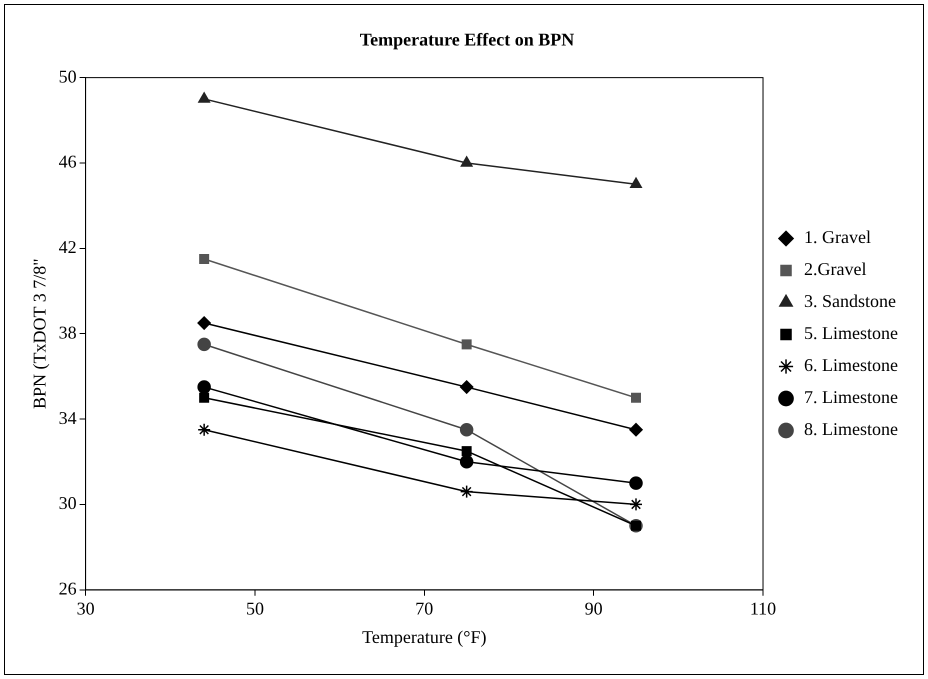 Image resolution: width=928 pixels, height=679 pixels. What do you see at coordinates (85, 608) in the screenshot?
I see `x-tick-label: 30` at bounding box center [85, 608].